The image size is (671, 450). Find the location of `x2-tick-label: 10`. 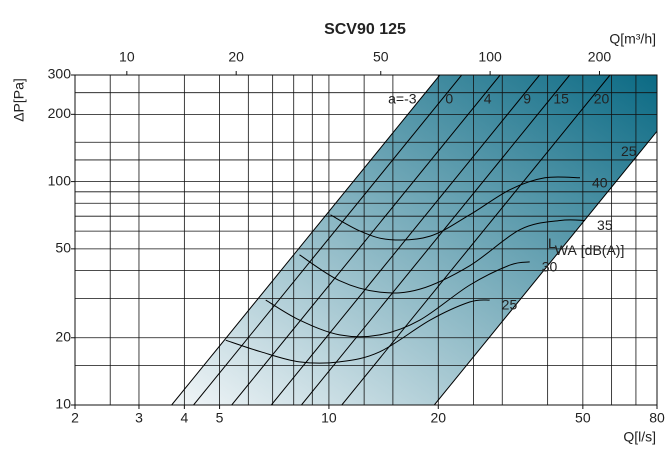

x2-tick-label: 10 is located at coordinates (127, 57).